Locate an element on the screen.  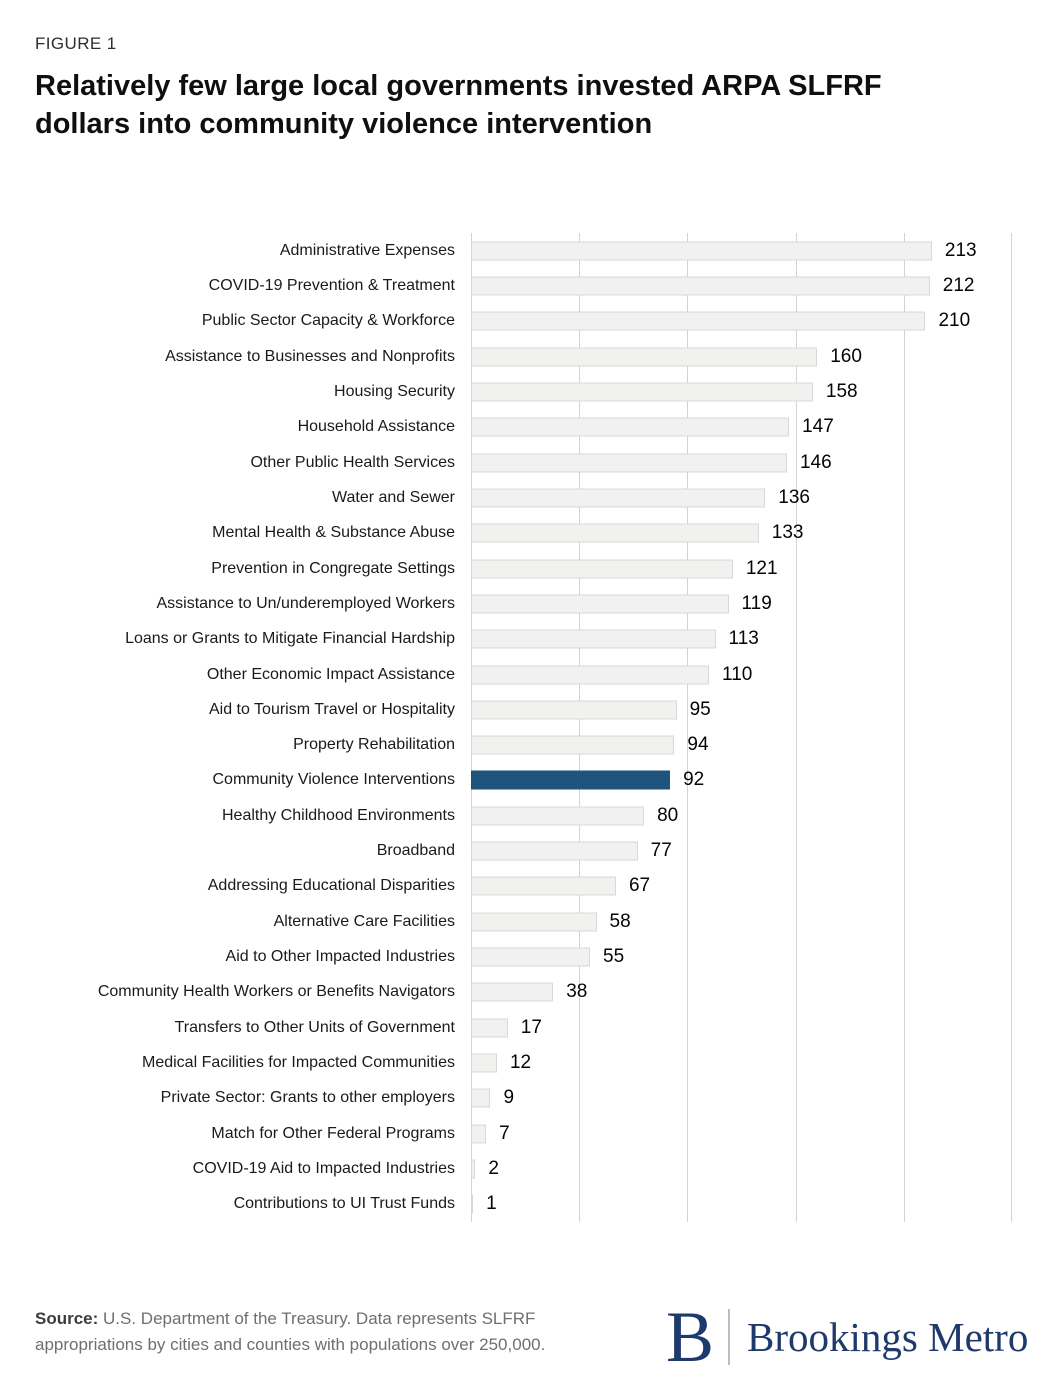
bar-track: 55 is located at coordinates (741, 956).